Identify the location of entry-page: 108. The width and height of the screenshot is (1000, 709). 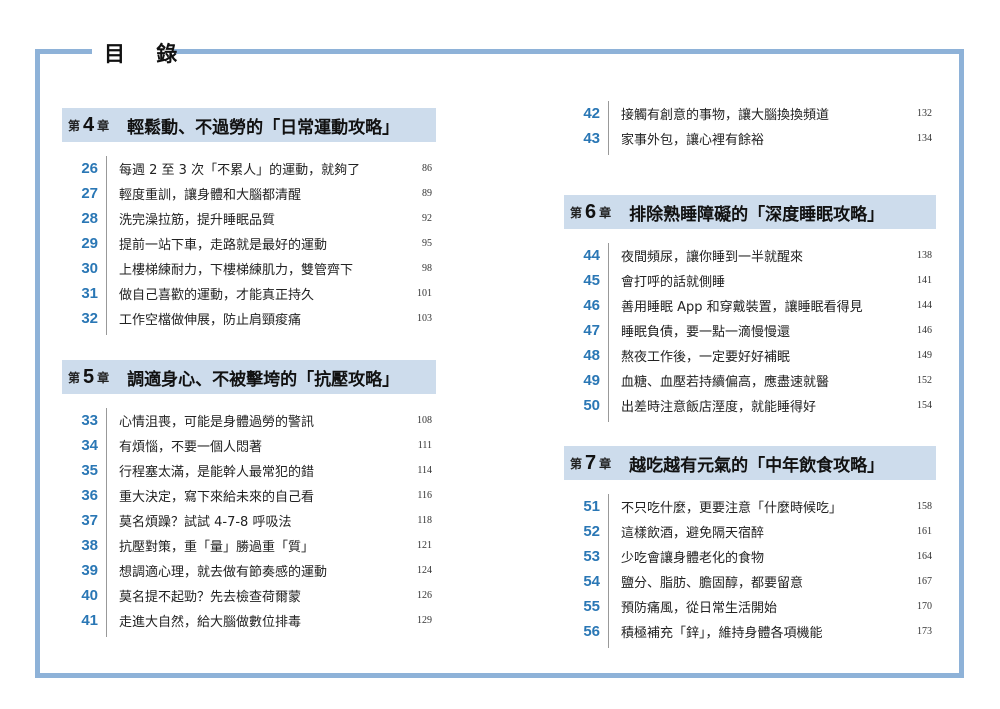
(424, 420).